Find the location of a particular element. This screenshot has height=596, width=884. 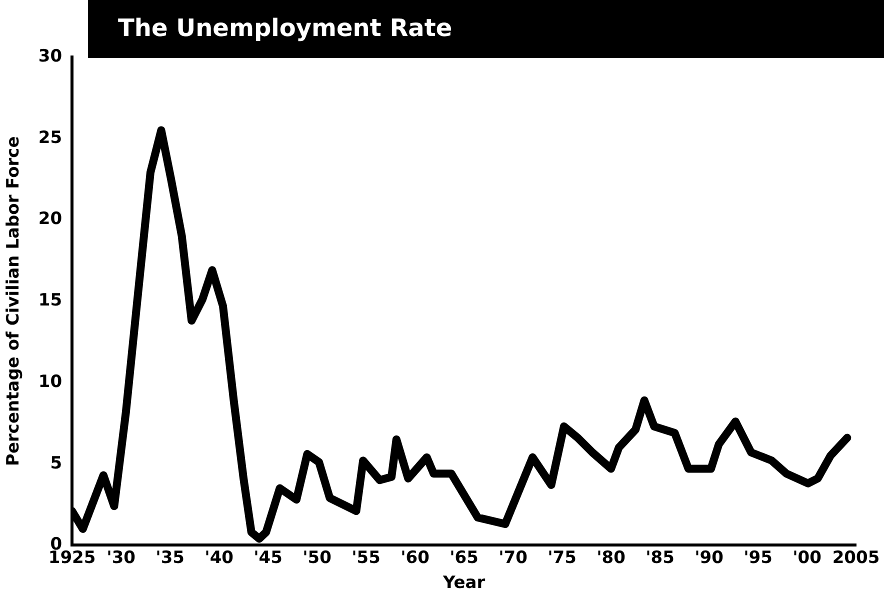

x-tick-label: '65 is located at coordinates (464, 558).